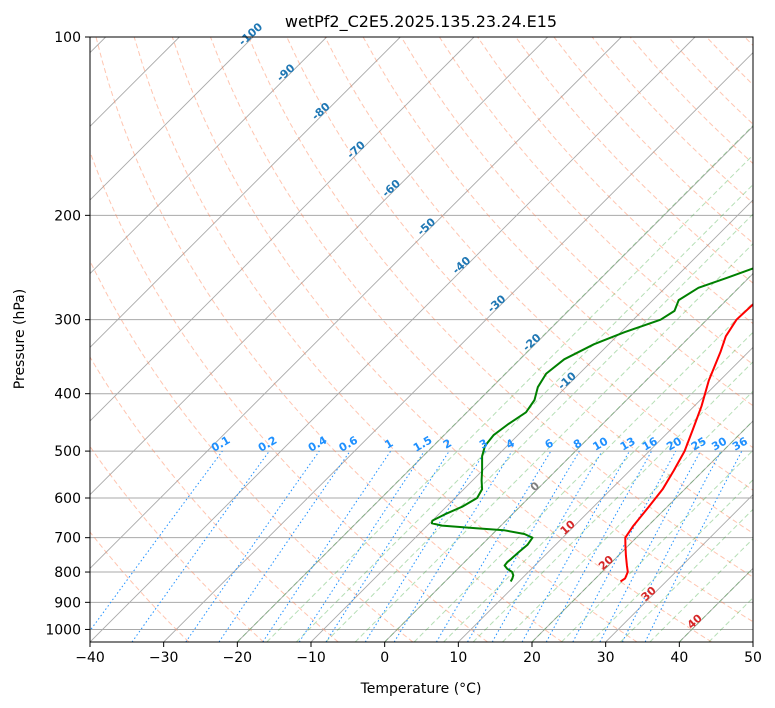 Image resolution: width=775 pixels, height=708 pixels. I want to click on y-axis-label: Pressure (hPa), so click(20, 339).